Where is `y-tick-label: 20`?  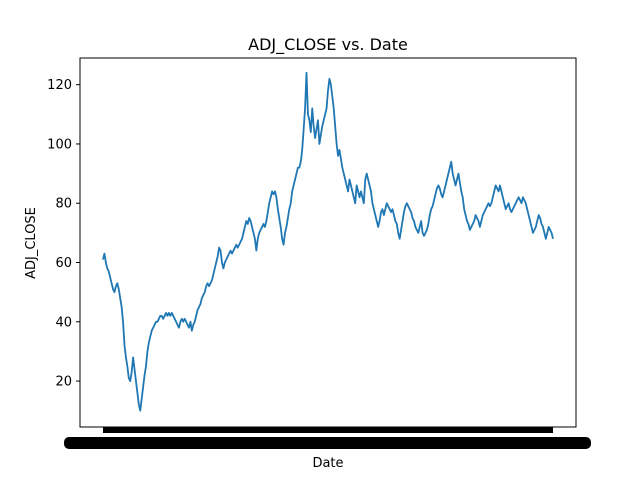 y-tick-label: 20 is located at coordinates (63, 382).